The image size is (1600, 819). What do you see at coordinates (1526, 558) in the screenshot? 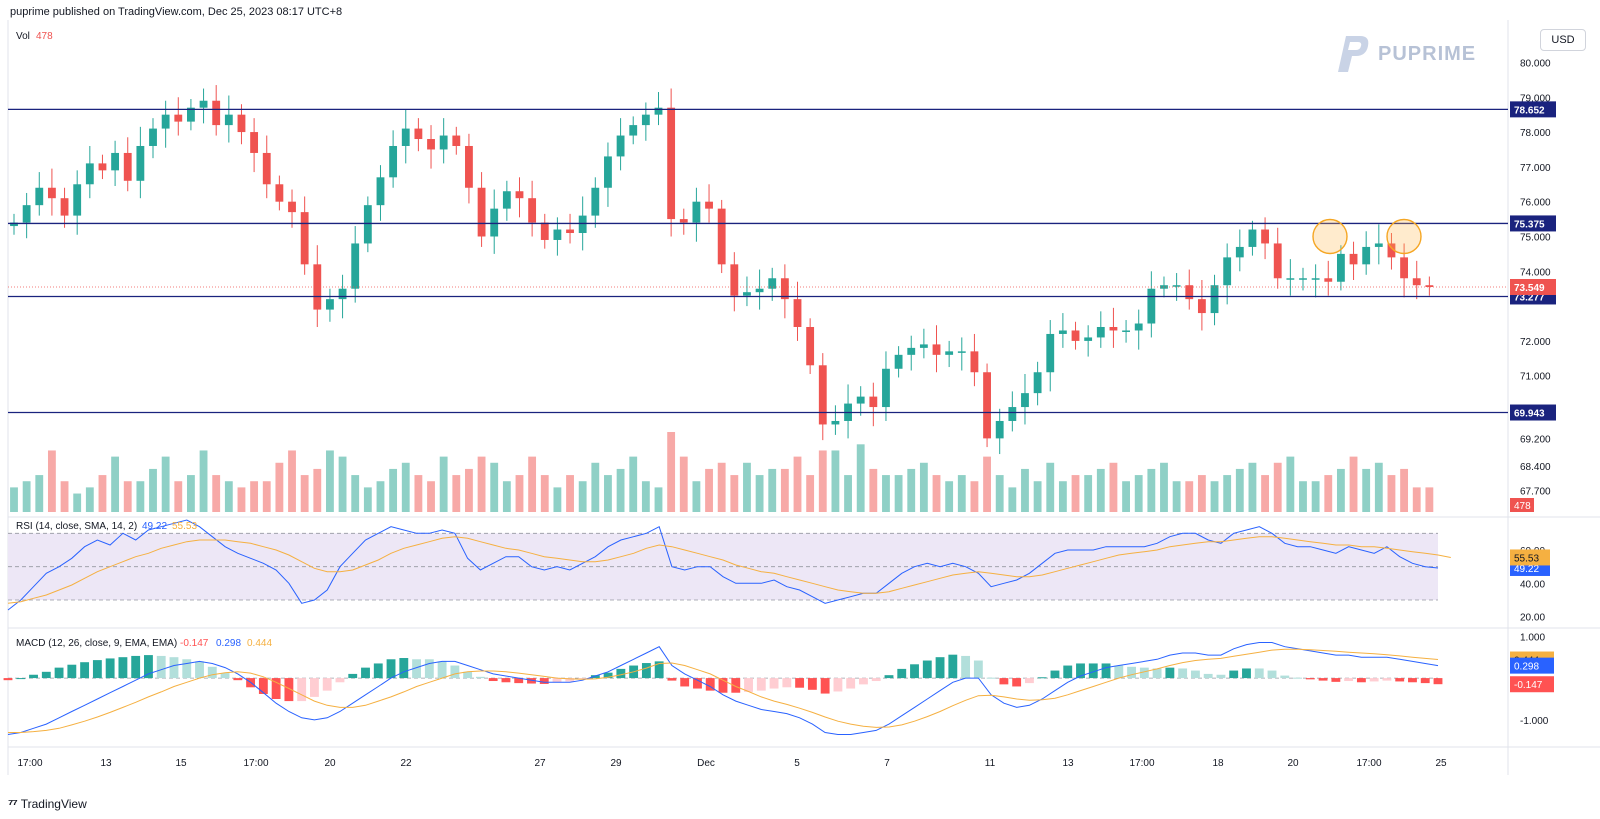
I see `rsi-value-label: 55.53` at bounding box center [1526, 558].